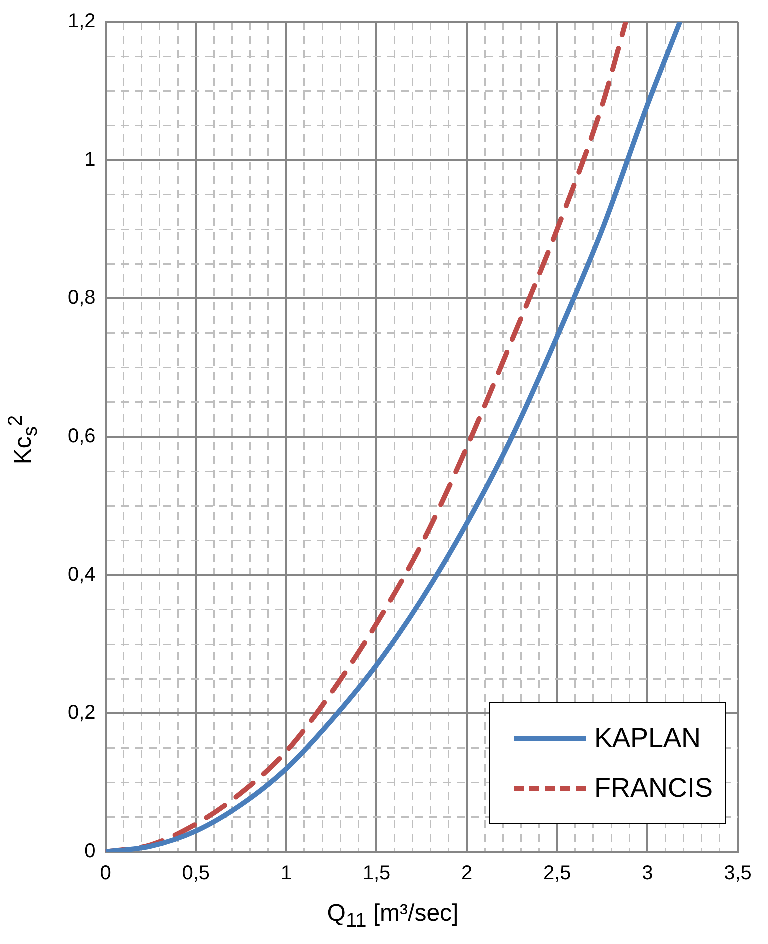 This screenshot has height=944, width=768. Describe the element at coordinates (82, 437) in the screenshot. I see `y-tick-label: 0,6` at that location.